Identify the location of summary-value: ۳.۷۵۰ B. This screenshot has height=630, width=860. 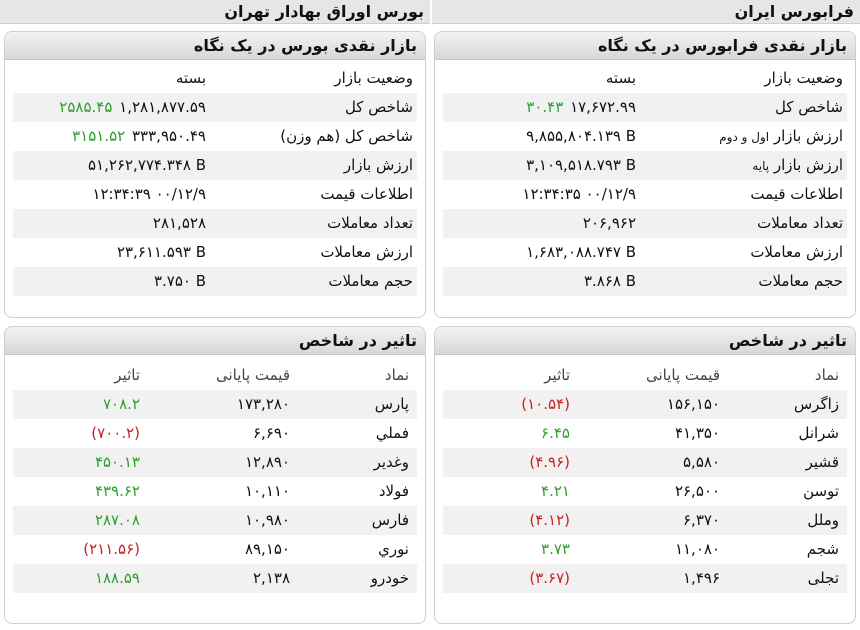
(112, 281).